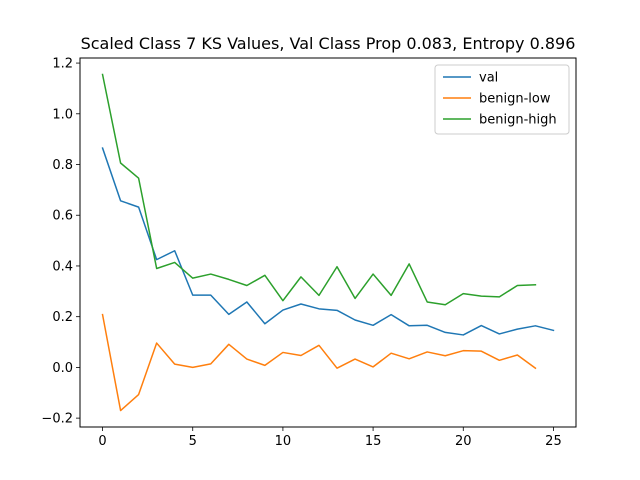 This screenshot has width=640, height=480. What do you see at coordinates (62, 114) in the screenshot?
I see `y-tick-label: 1.0` at bounding box center [62, 114].